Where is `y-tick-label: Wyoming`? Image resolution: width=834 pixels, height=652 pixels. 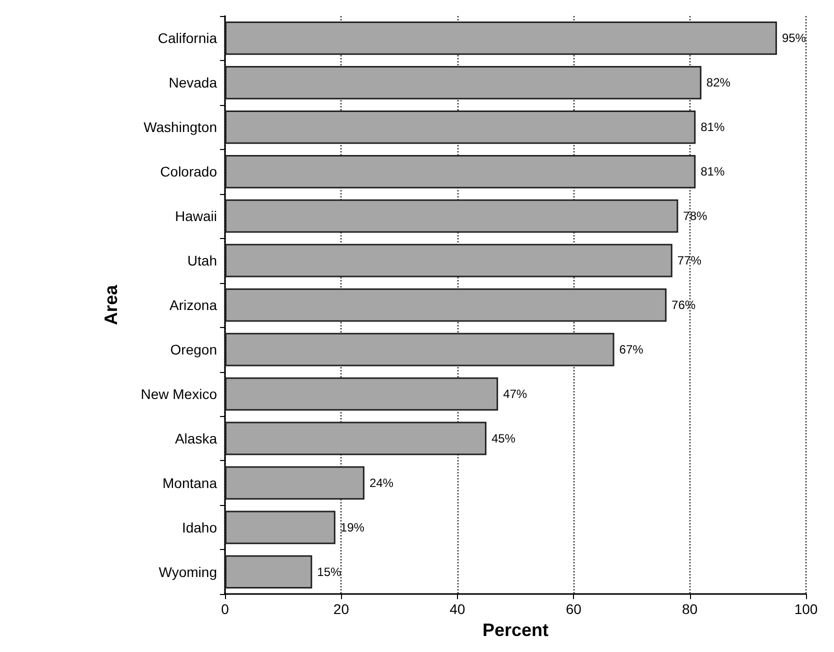 y-tick-label: Wyoming is located at coordinates (187, 572).